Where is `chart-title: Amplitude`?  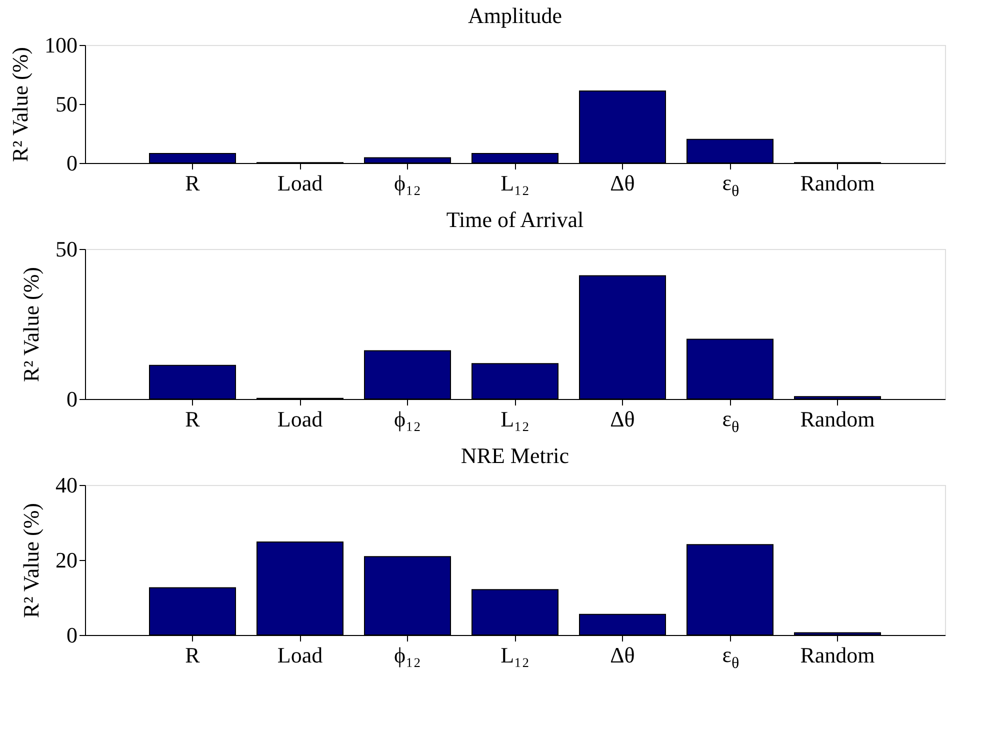
chart-title: Amplitude is located at coordinates (515, 15).